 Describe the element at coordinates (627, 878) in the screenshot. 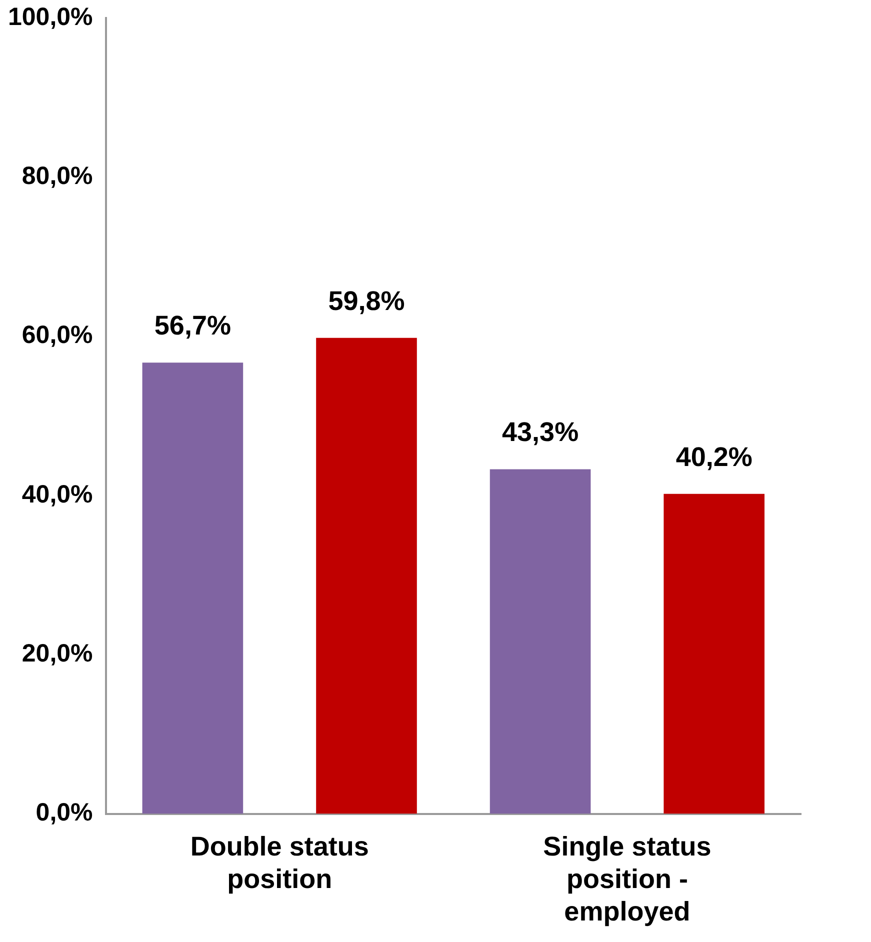

I see `x-tick-label: Single status position - employed` at that location.